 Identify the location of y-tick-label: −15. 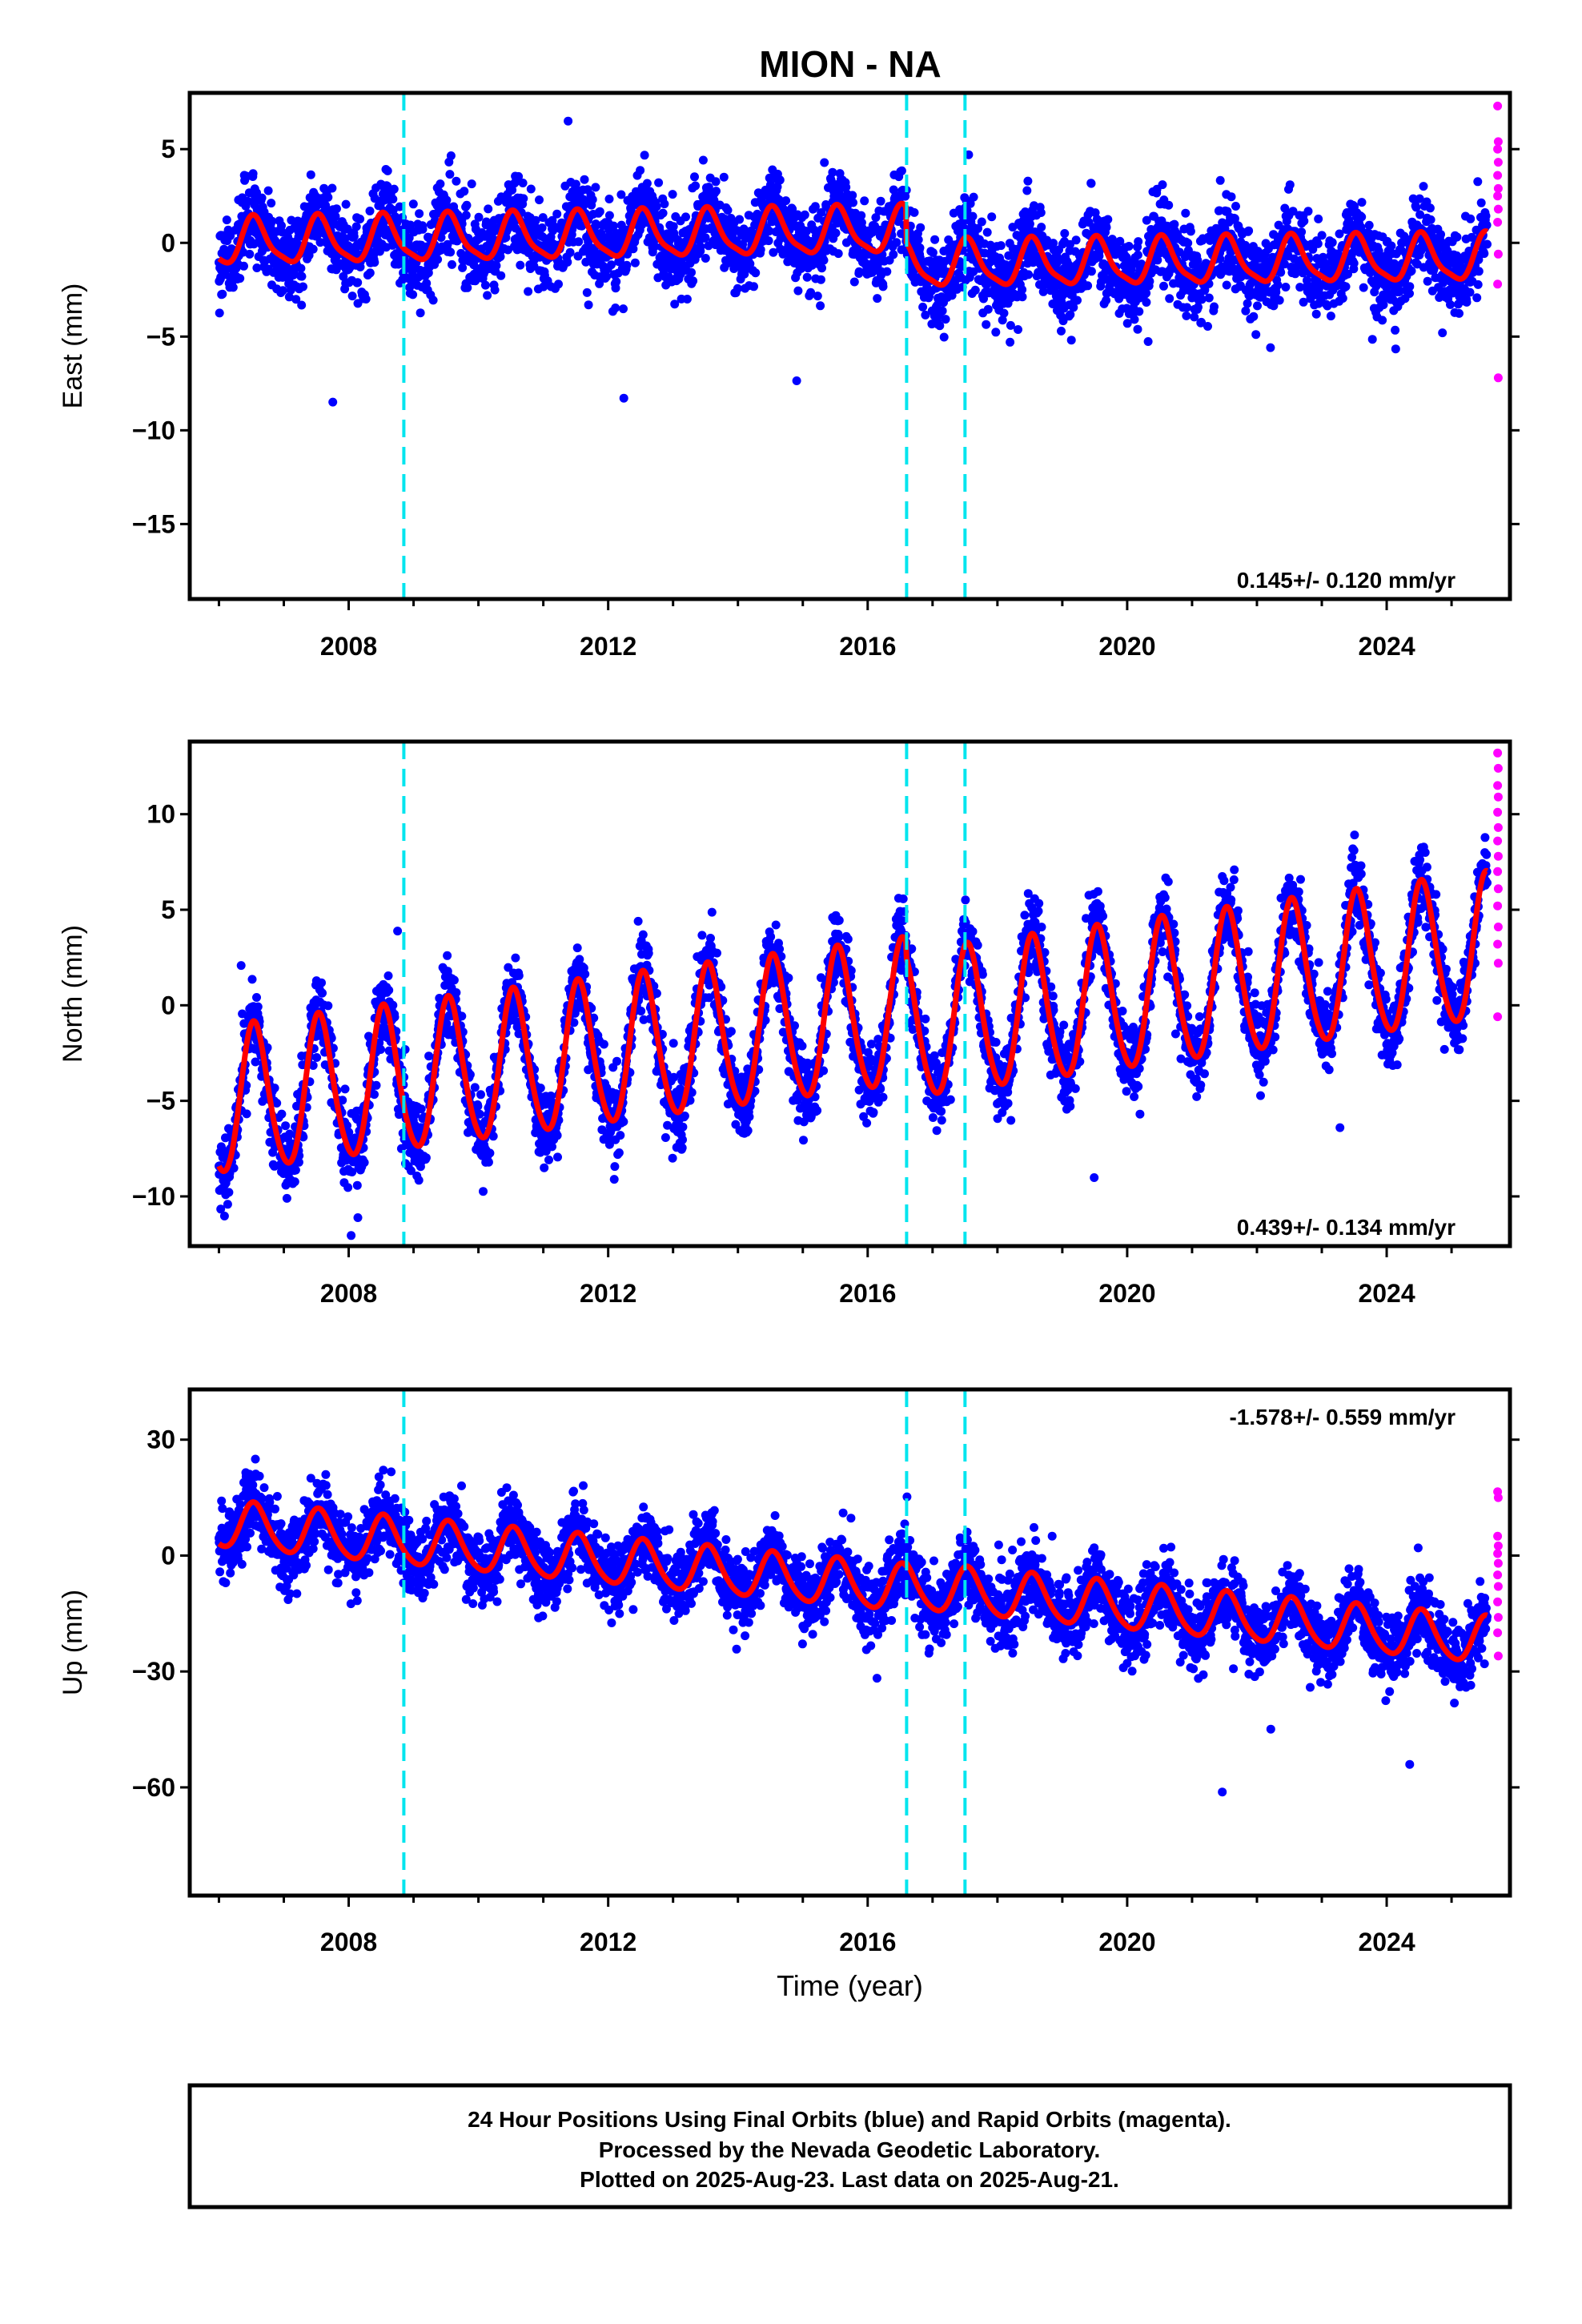
(154, 523).